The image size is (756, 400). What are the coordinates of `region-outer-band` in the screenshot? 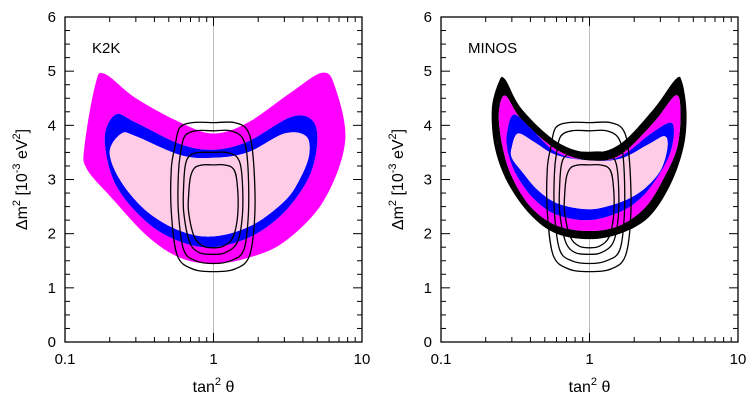 It's located at (589, 158).